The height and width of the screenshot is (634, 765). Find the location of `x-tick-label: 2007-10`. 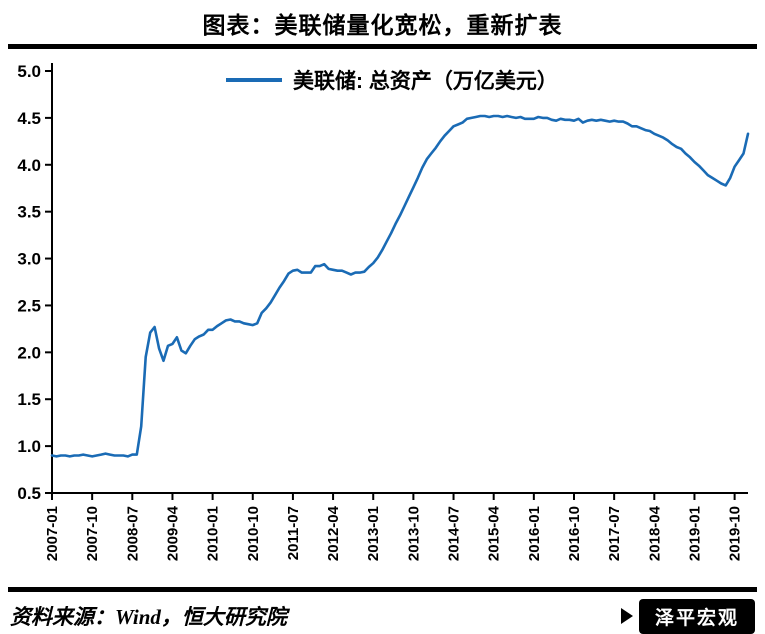

x-tick-label: 2007-10 is located at coordinates (92, 533).